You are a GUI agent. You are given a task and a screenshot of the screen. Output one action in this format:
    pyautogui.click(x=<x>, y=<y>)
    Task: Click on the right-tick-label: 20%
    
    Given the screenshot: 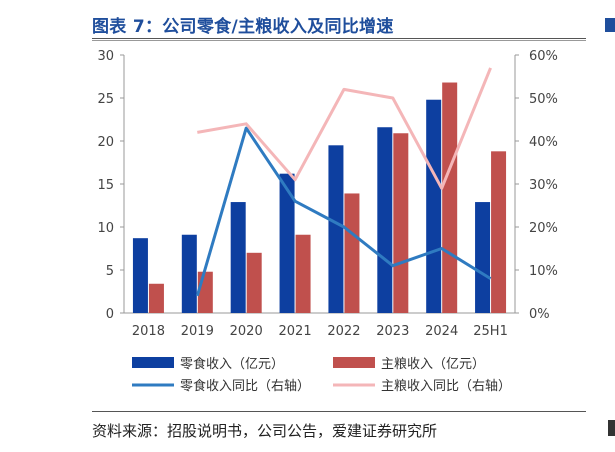 What is the action you would take?
    pyautogui.click(x=543, y=228)
    